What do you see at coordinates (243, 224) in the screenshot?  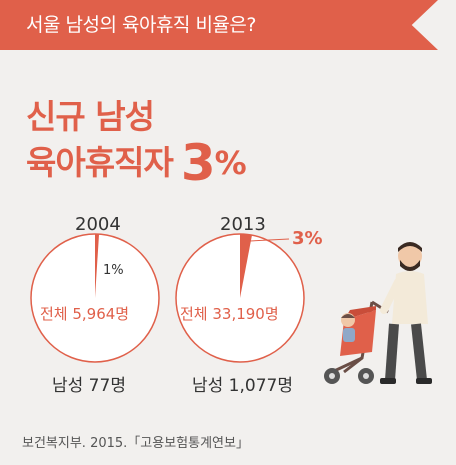 I see `pie-2013-year: 2013` at bounding box center [243, 224].